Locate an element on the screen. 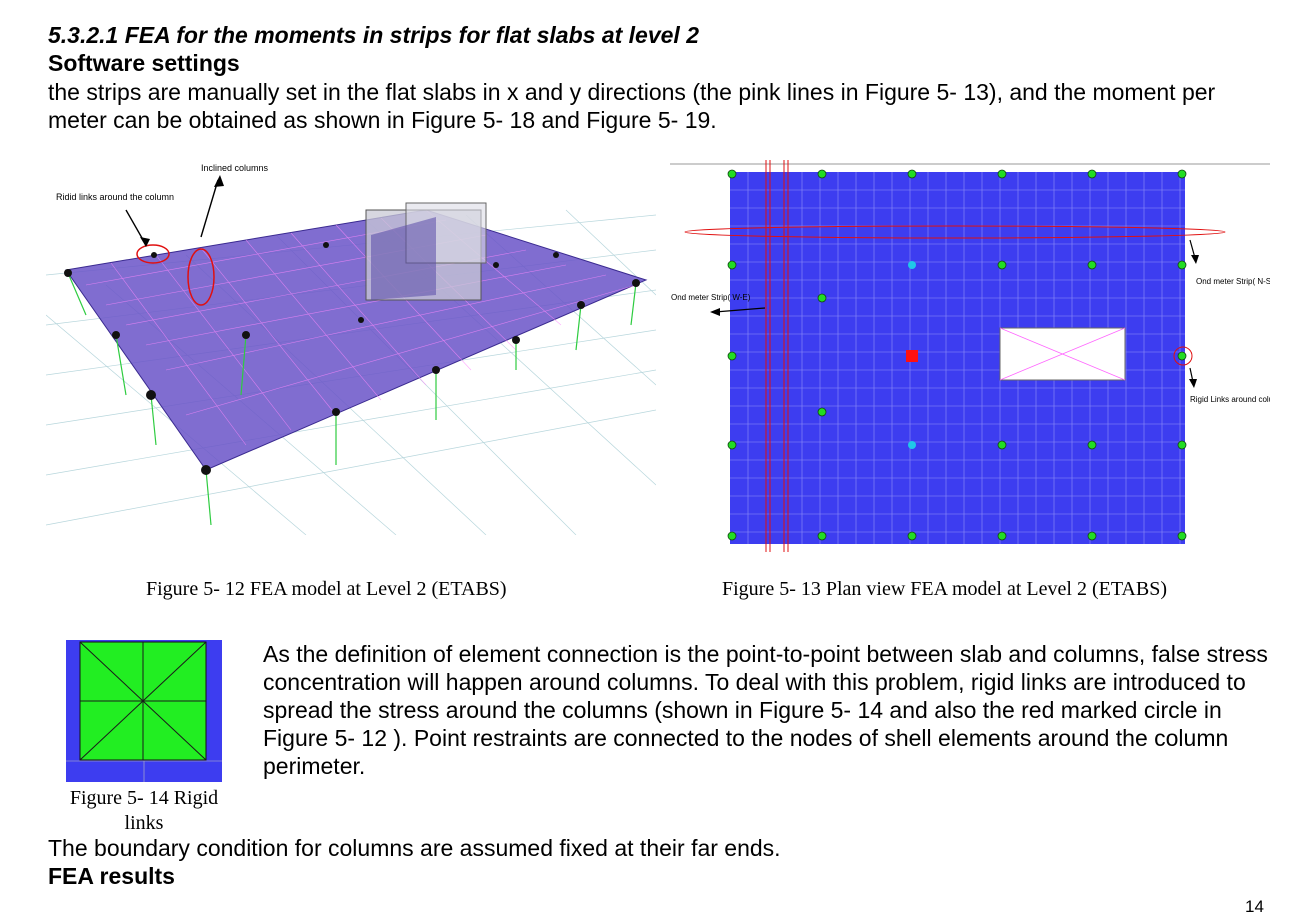  fea-results-heading: FEA results is located at coordinates (111, 876).